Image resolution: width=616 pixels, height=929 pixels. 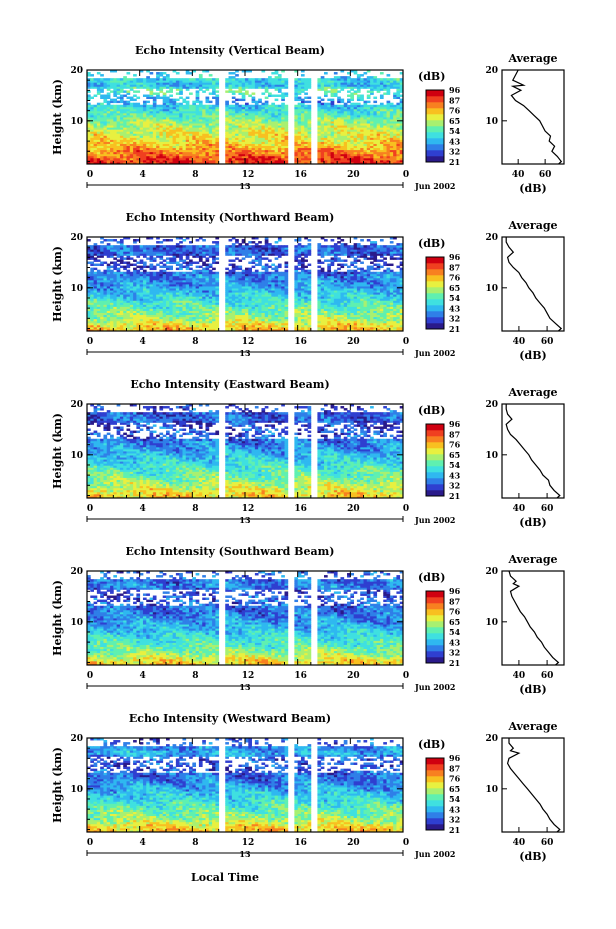 What do you see at coordinates (435, 105) in the screenshot?
I see `colorbar-swatch` at bounding box center [435, 105].